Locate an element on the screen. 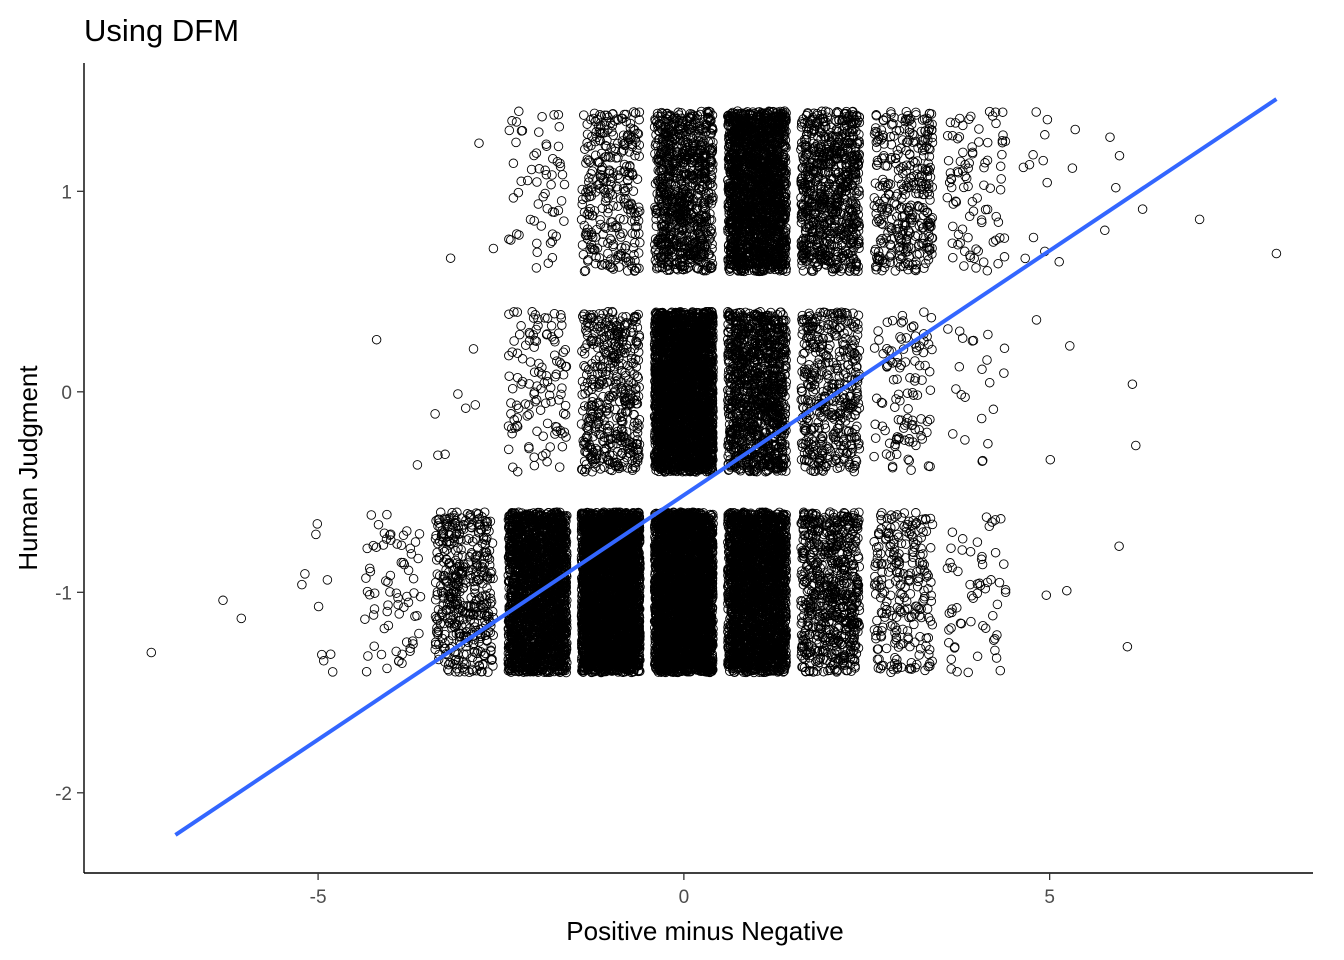 The height and width of the screenshot is (960, 1344). chart-title: Using DFM is located at coordinates (161, 30).